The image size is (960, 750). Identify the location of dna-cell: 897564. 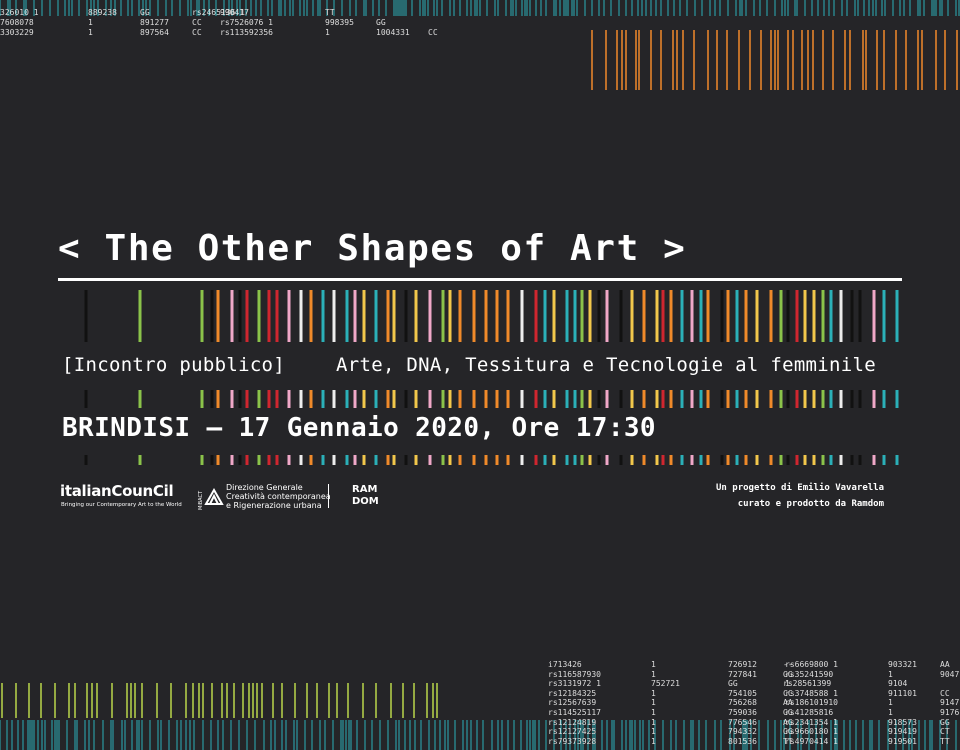
(154, 32).